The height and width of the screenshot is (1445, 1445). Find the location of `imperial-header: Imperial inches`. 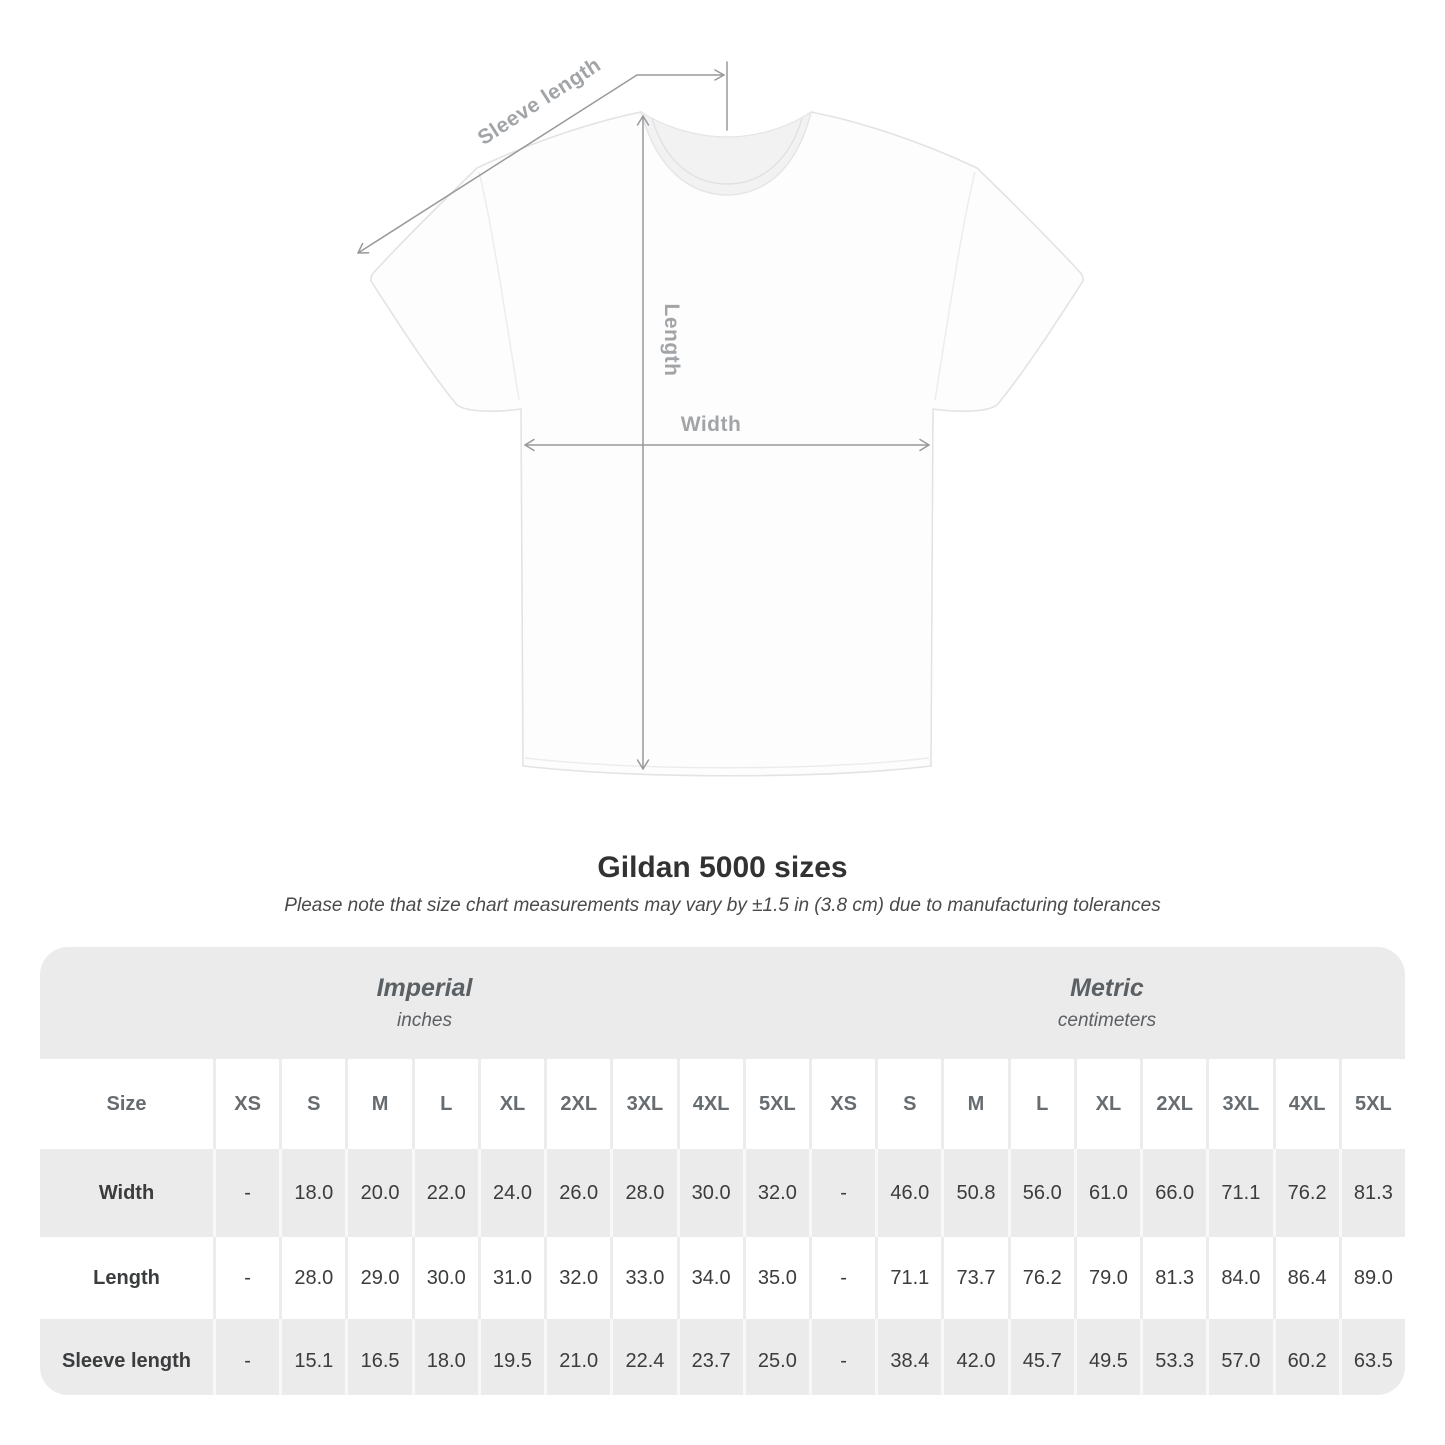

imperial-header: Imperial inches is located at coordinates (424, 1003).